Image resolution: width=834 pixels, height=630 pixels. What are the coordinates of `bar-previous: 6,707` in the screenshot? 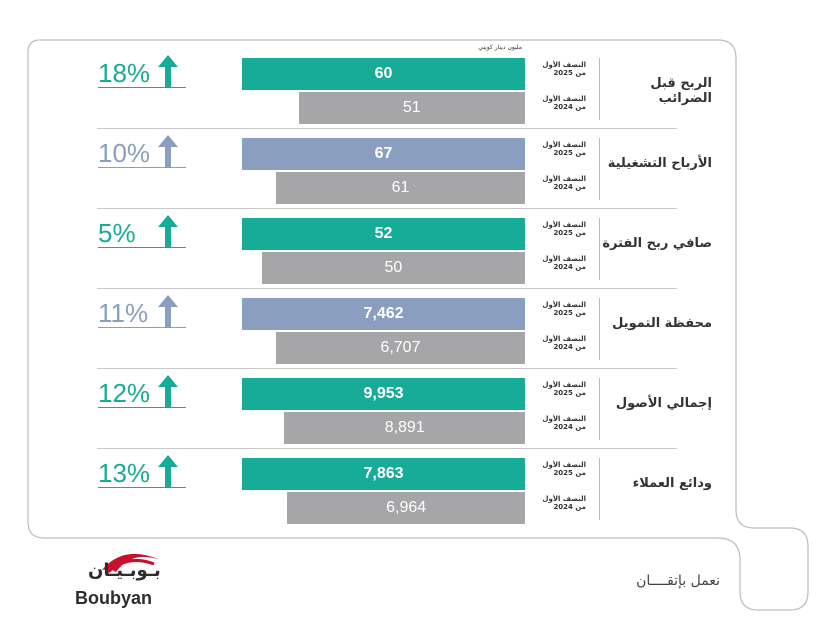 It's located at (400, 348).